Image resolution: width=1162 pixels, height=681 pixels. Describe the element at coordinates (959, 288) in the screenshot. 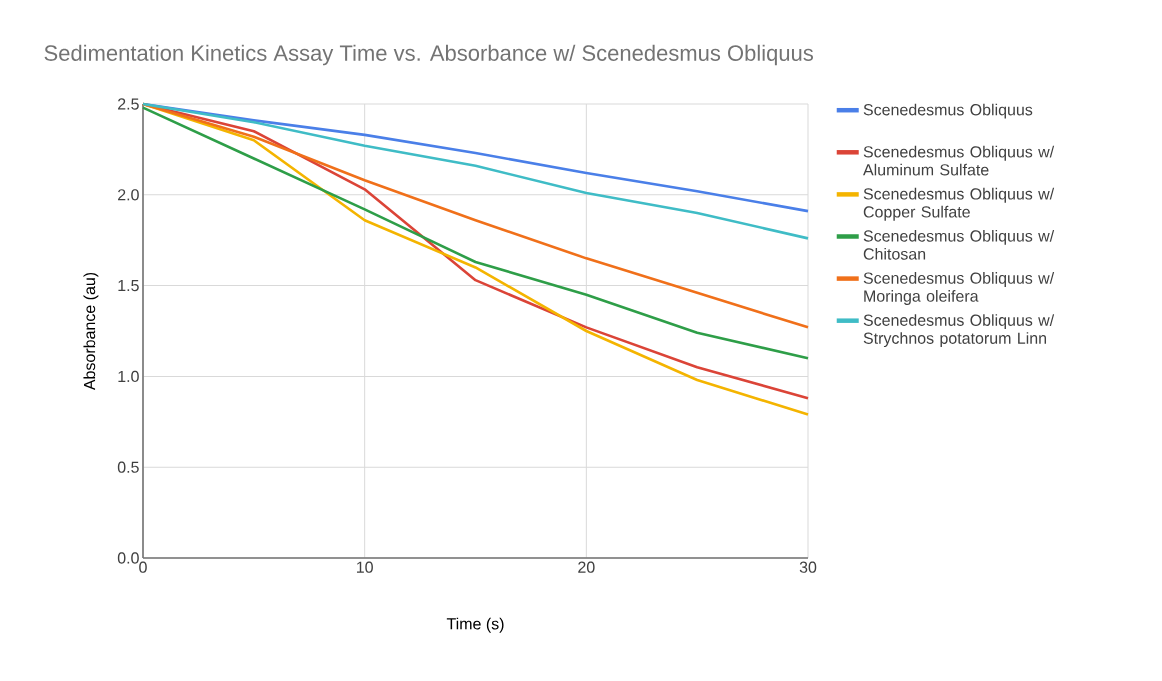

I see `legend-label: Scenedesmus Obliquus w/ Moringa oleifera` at that location.